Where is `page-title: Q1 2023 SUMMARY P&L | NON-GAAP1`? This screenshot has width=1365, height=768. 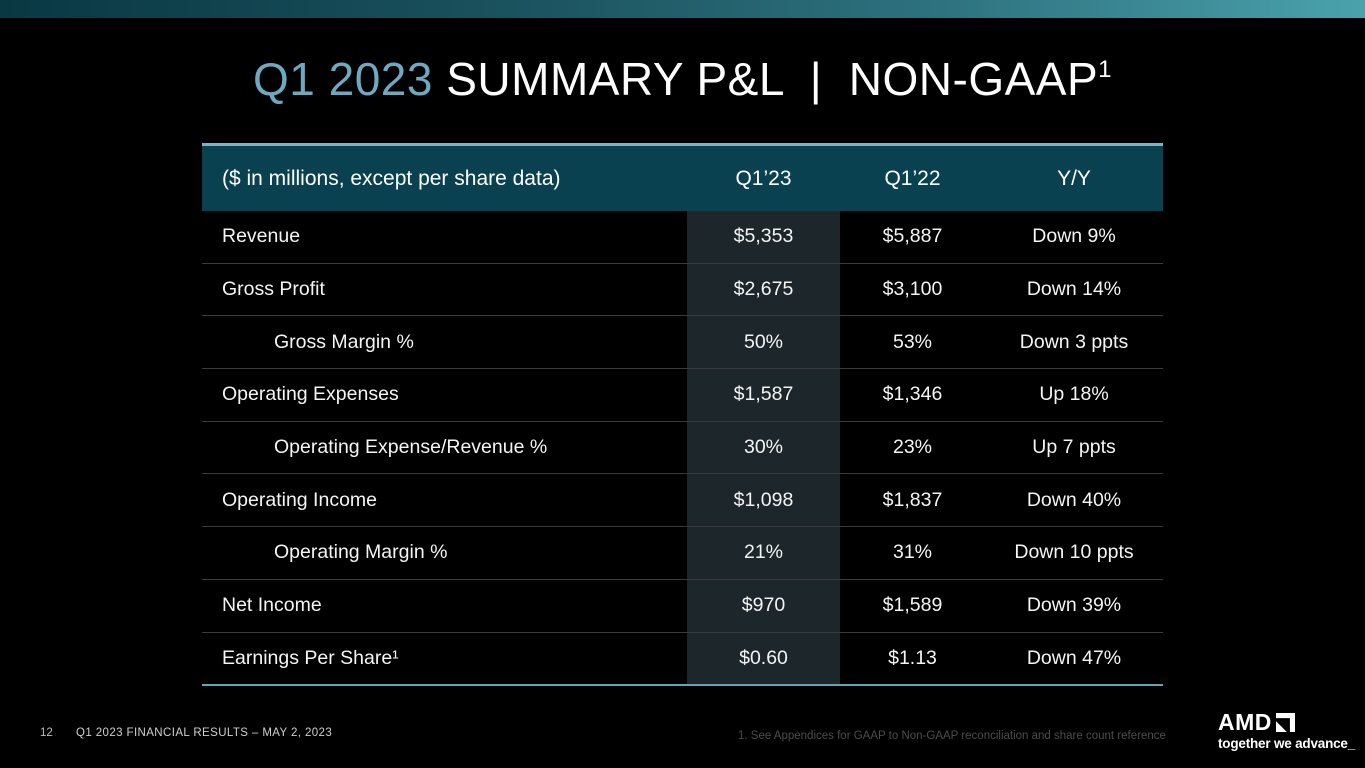 page-title: Q1 2023 SUMMARY P&L | NON-GAAP1 is located at coordinates (682, 79).